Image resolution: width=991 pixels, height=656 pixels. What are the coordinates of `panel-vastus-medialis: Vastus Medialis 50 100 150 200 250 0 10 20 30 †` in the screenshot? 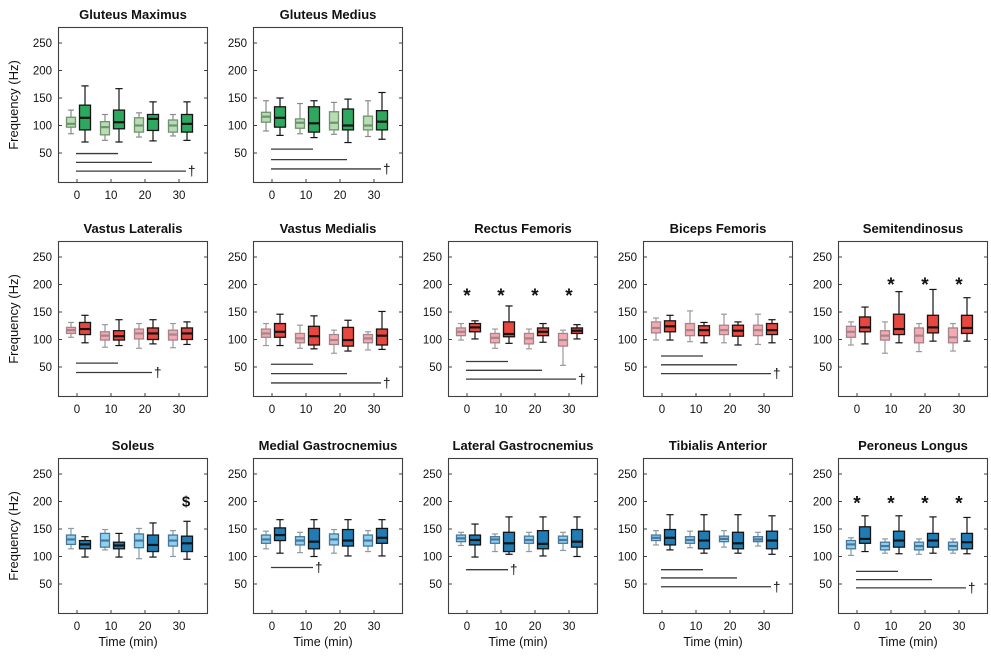 It's located at (316, 318).